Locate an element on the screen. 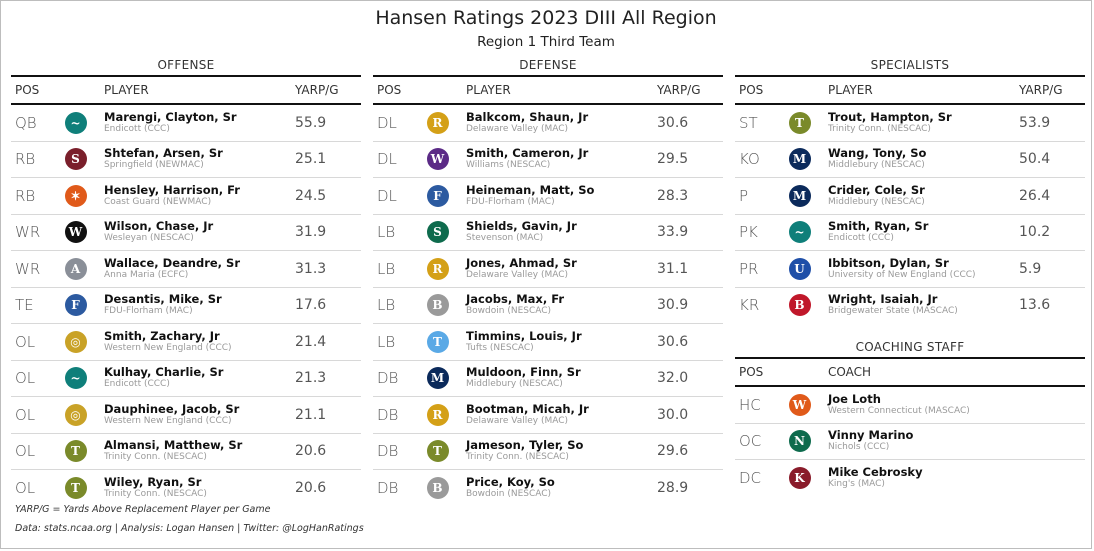  fdu-devil-icon: F is located at coordinates (437, 195).